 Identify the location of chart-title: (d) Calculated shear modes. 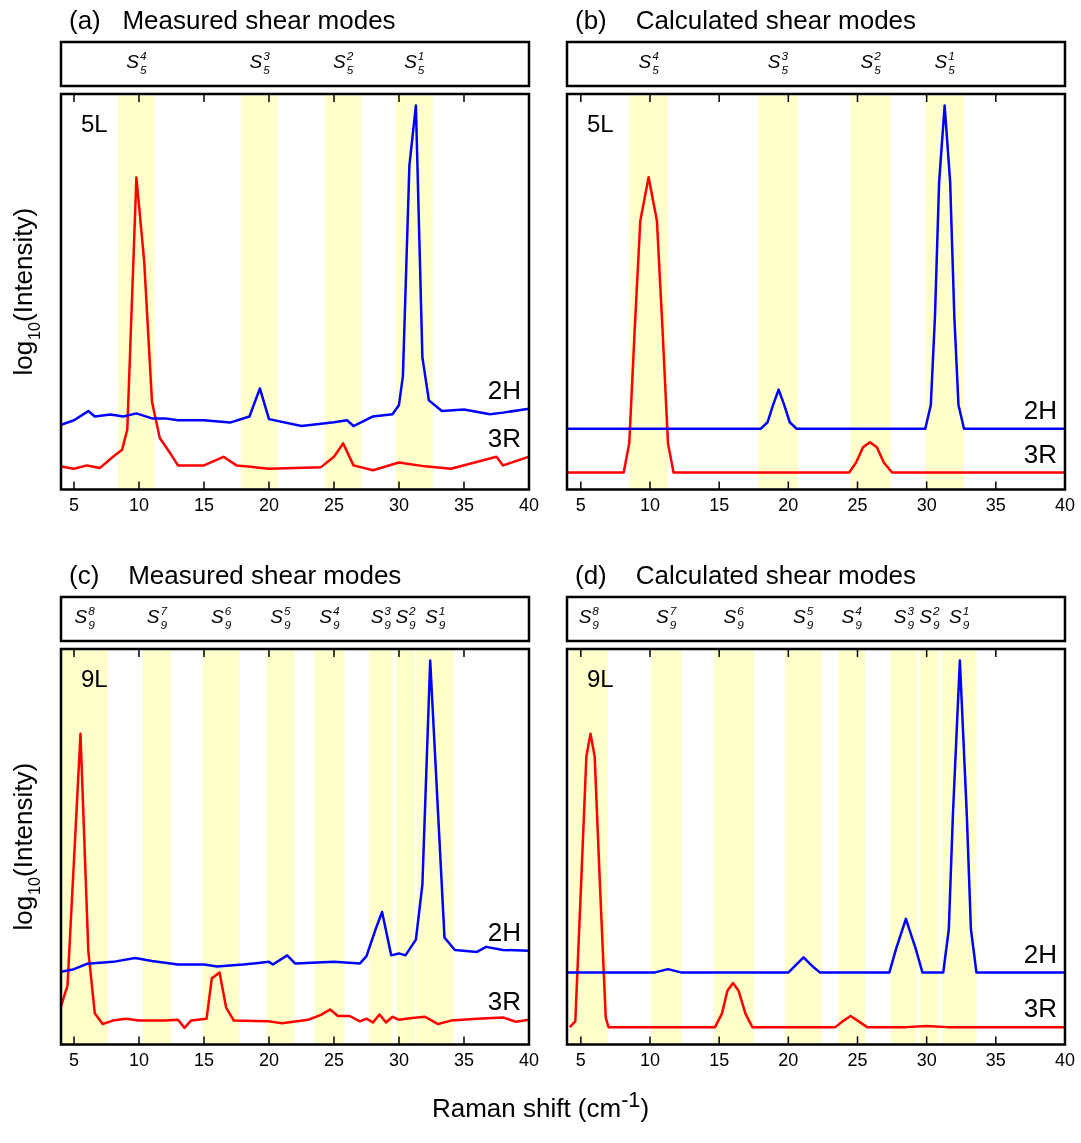
(746, 575).